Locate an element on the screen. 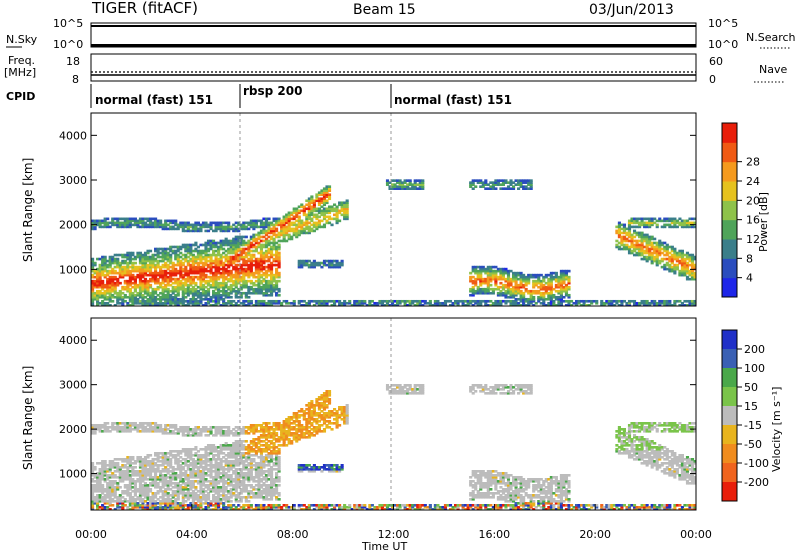 The height and width of the screenshot is (554, 800). freq-tick-top: 18 is located at coordinates (73, 61).